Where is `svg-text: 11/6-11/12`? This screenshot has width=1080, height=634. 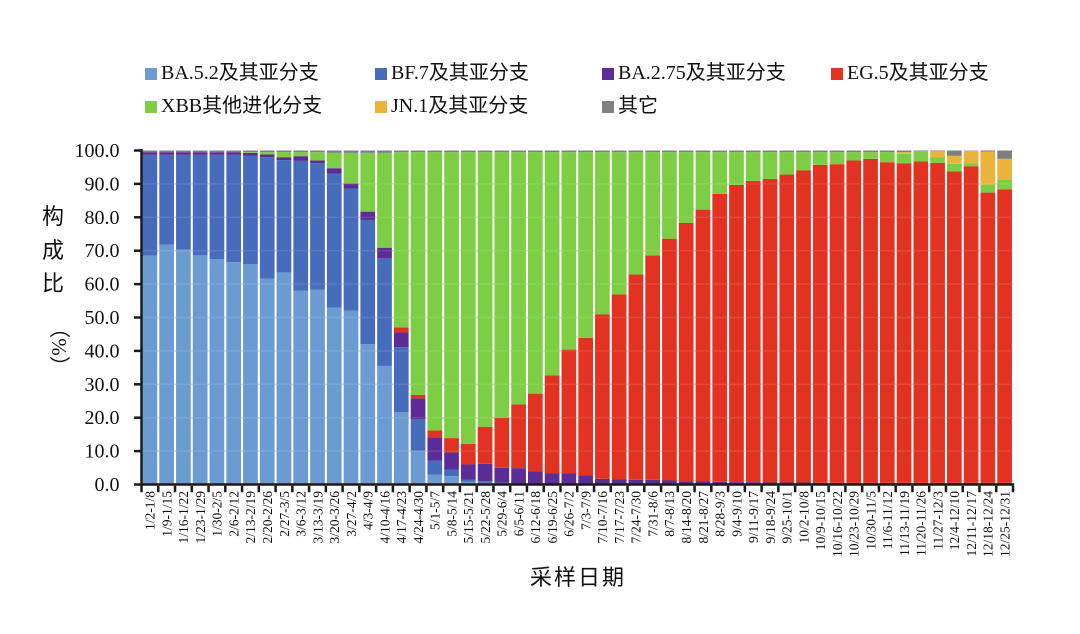
svg-text: 11/6-11/12 is located at coordinates (887, 520).